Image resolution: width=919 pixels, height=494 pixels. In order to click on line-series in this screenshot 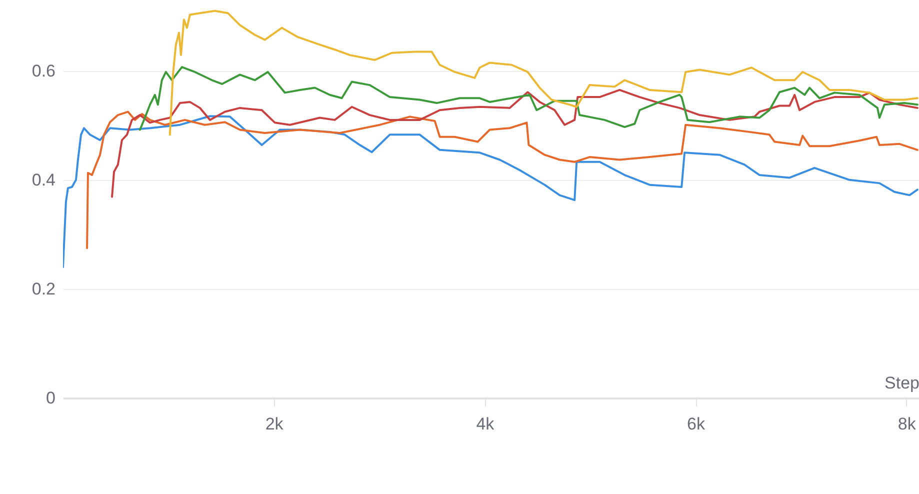, I will do `click(528, 98)`.